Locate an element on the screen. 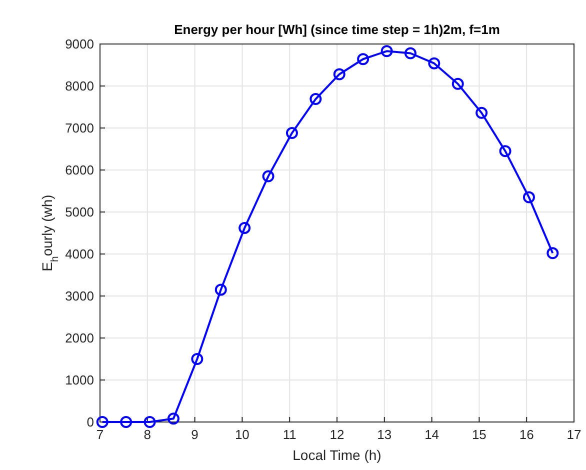 Image resolution: width=586 pixels, height=470 pixels. y-tick-label: 6000 is located at coordinates (79, 170).